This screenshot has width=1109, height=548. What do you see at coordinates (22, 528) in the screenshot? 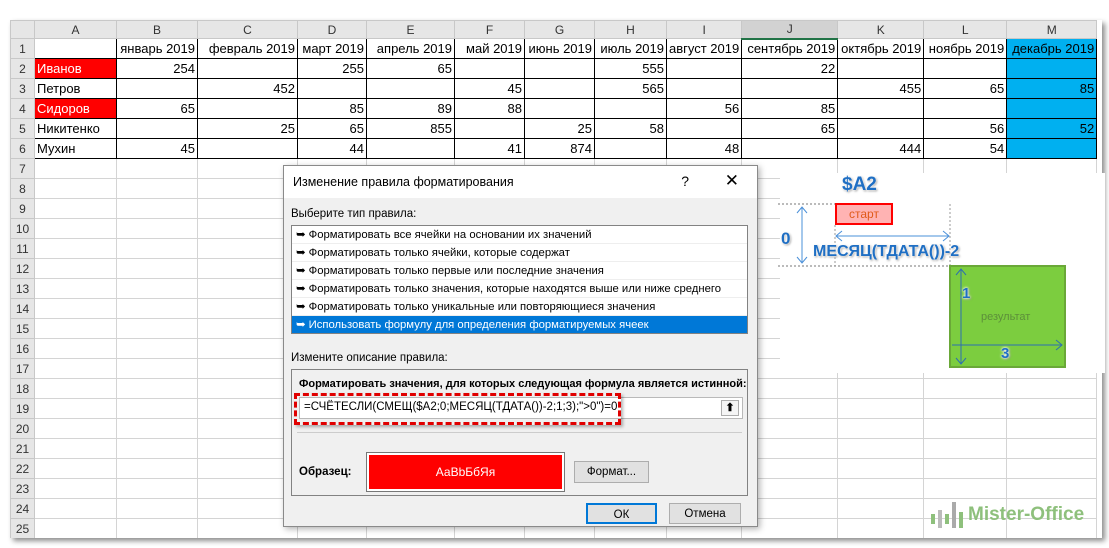
I see `row-header: 25` at bounding box center [22, 528].